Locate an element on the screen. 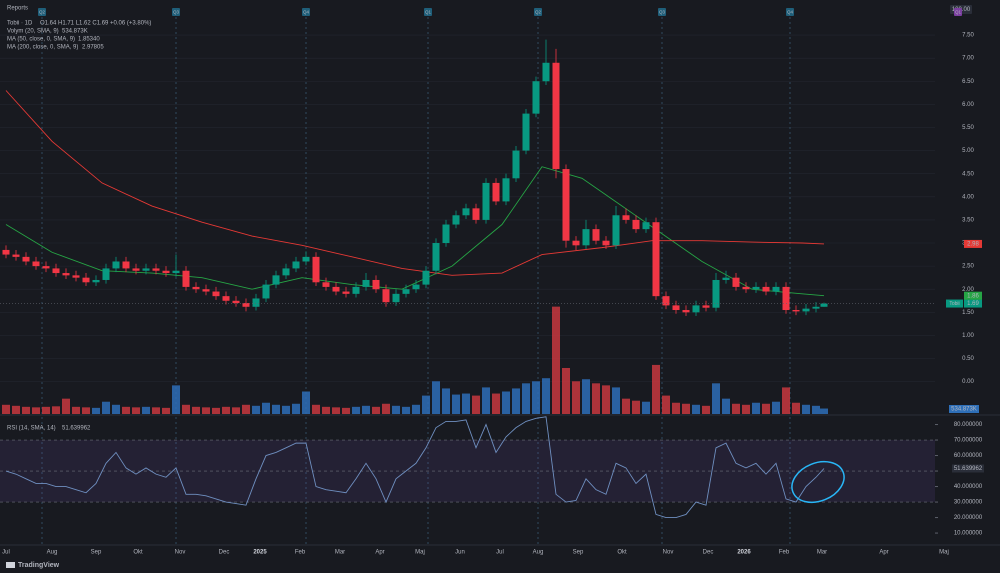 This screenshot has width=1000, height=573. x-tick-label: Aug is located at coordinates (52, 553).